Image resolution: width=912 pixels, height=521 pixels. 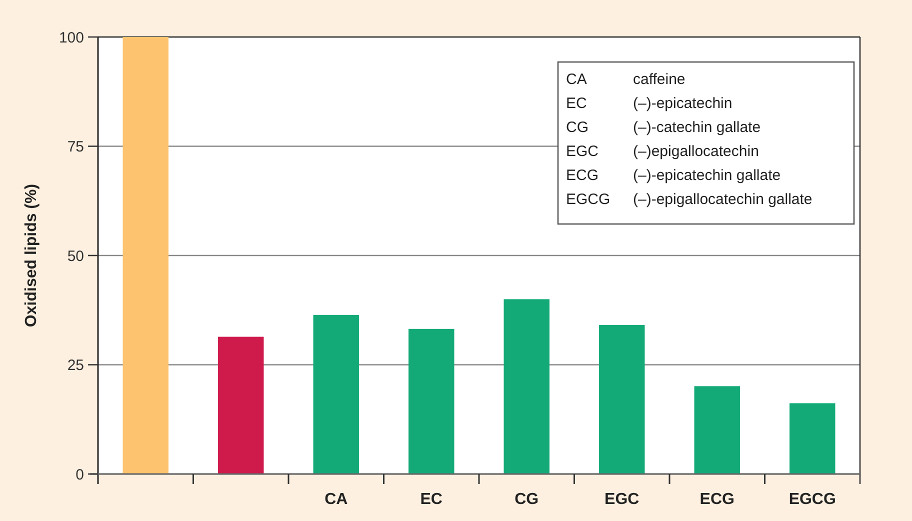 What do you see at coordinates (31, 256) in the screenshot?
I see `y-axis-title: Oxidised lipids (%)` at bounding box center [31, 256].